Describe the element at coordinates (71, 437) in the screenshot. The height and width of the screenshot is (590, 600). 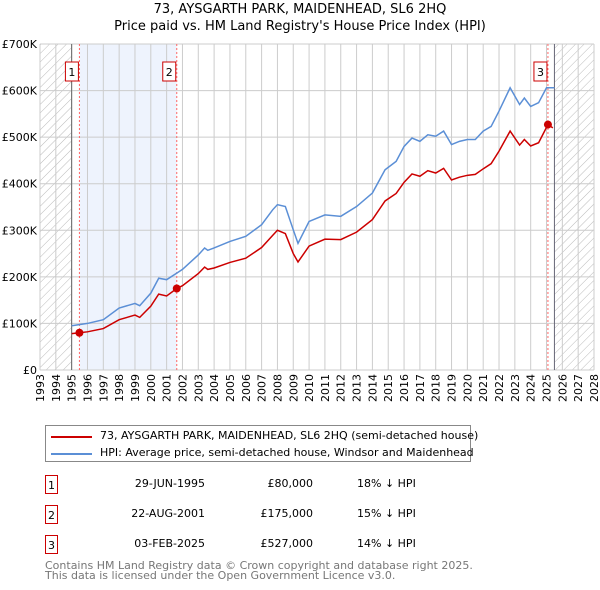
I see `legend-swatch-red` at that location.